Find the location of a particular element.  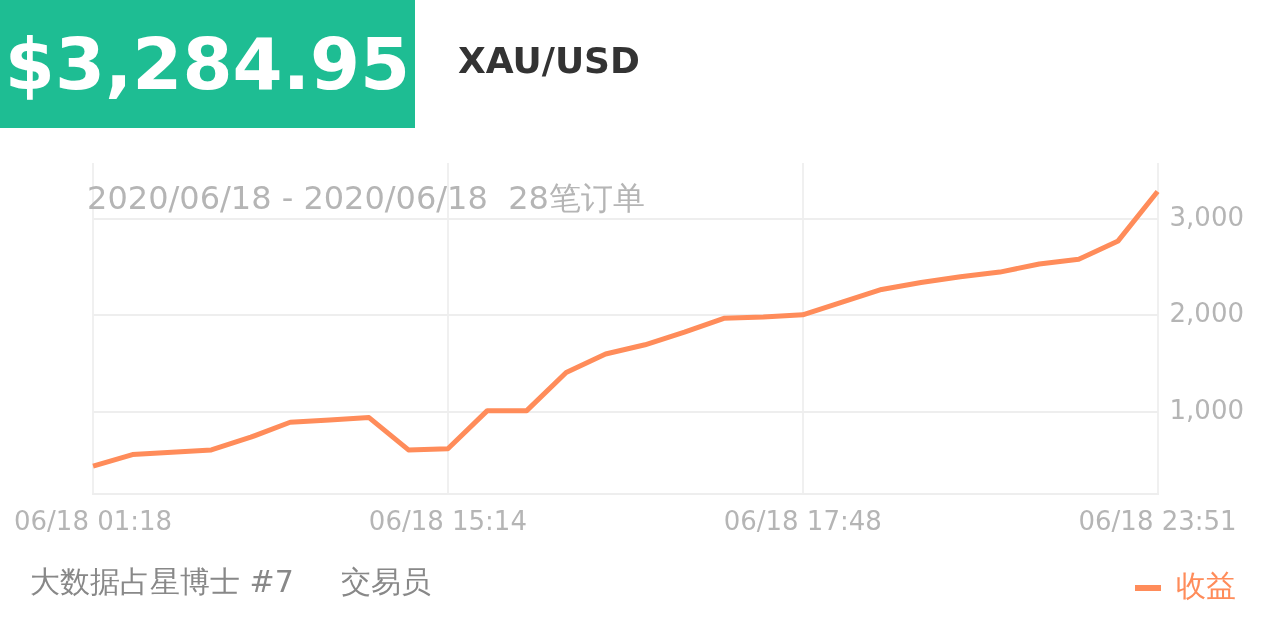

chart-subtitle: XAU/USD is located at coordinates (549, 60).